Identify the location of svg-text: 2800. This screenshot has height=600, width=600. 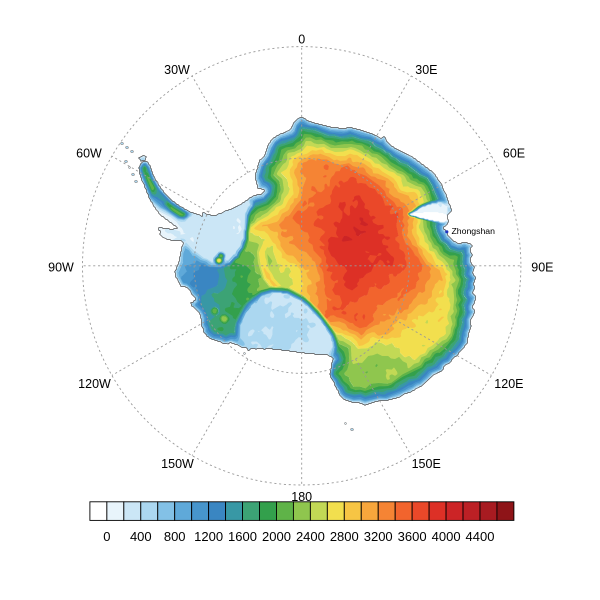
(344, 536).